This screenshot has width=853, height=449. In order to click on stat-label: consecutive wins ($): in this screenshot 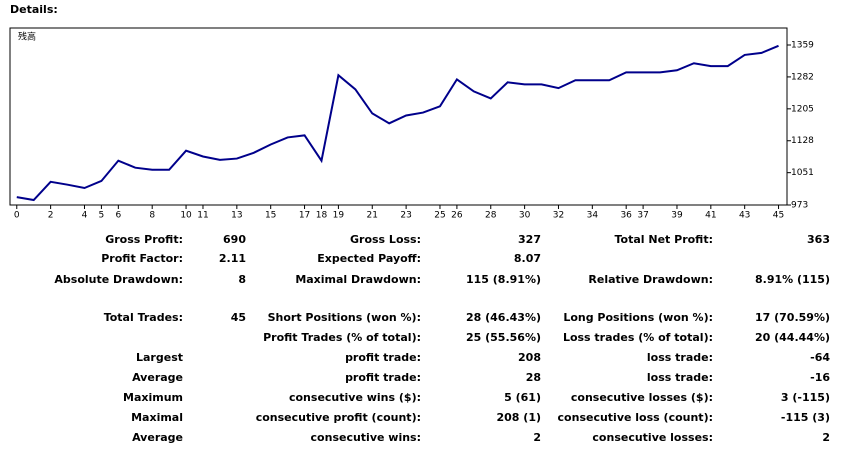, I will do `click(355, 397)`.